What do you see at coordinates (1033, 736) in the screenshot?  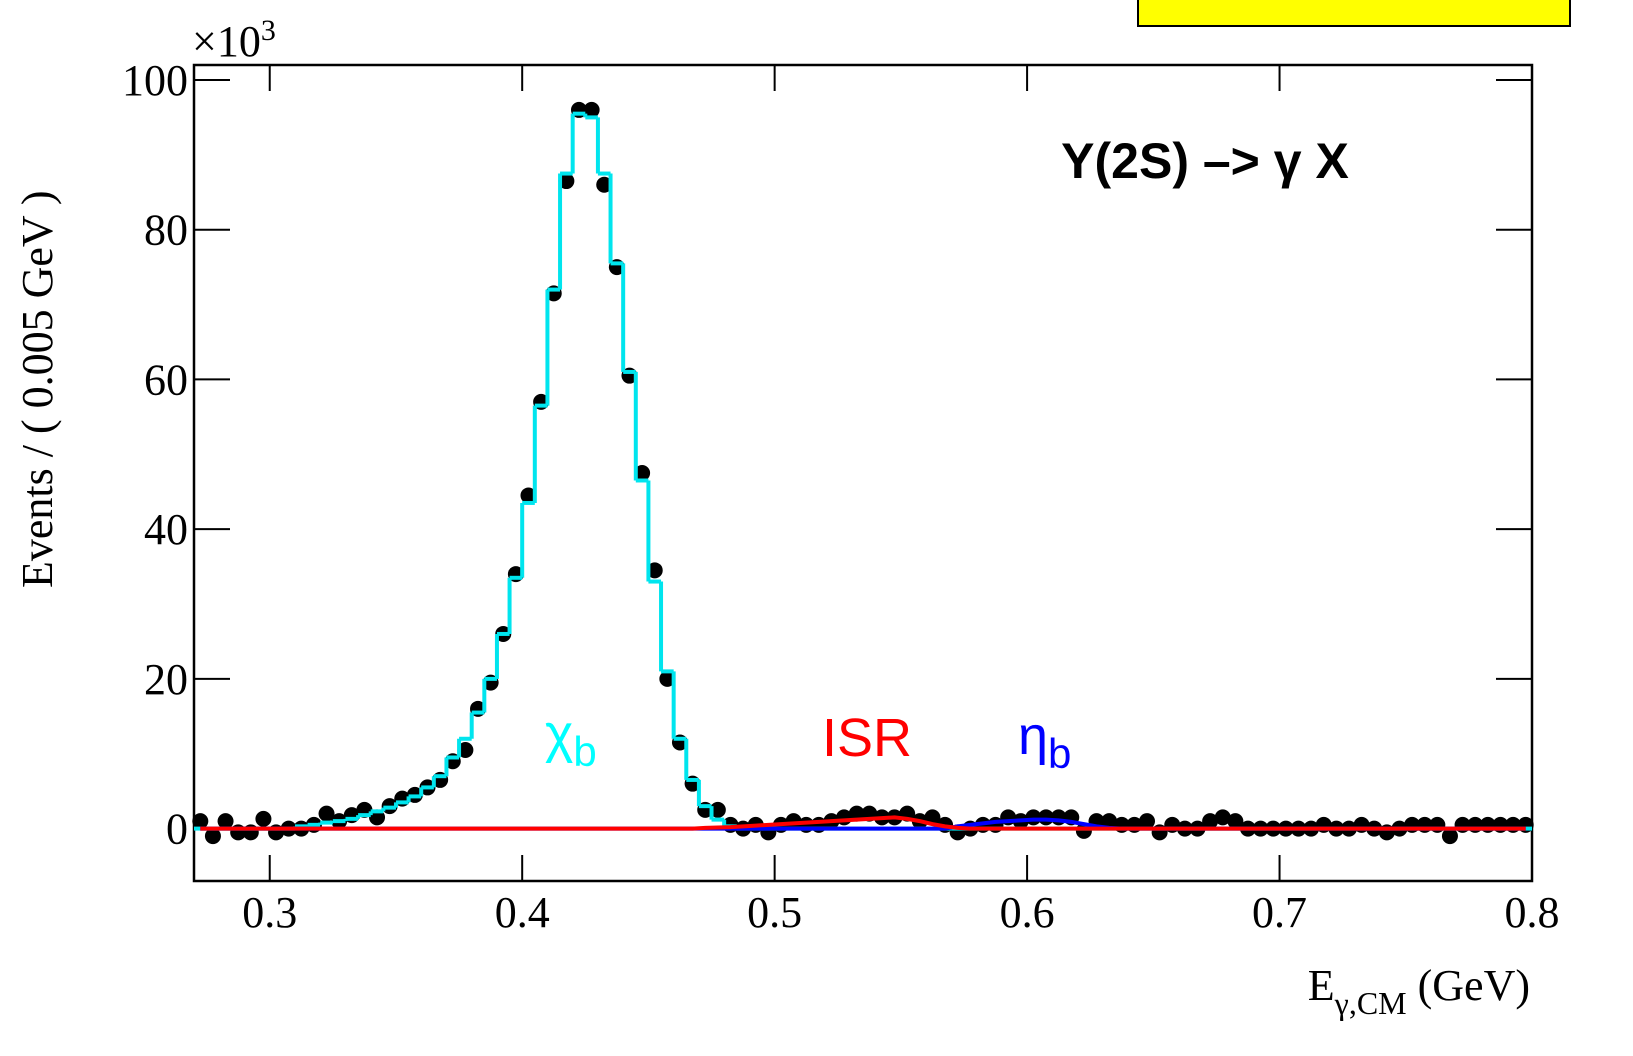 I see `annotation-text: η` at bounding box center [1033, 736].